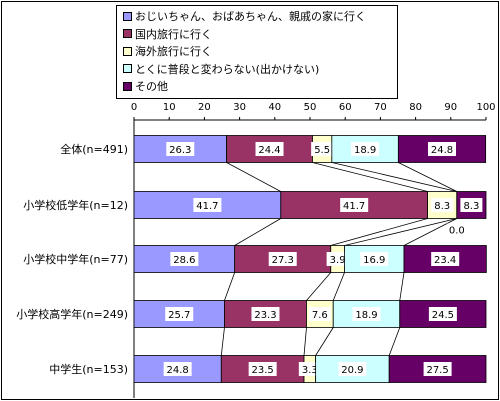  What do you see at coordinates (88, 369) in the screenshot?
I see `category-label: 中学生(n=153)` at bounding box center [88, 369].